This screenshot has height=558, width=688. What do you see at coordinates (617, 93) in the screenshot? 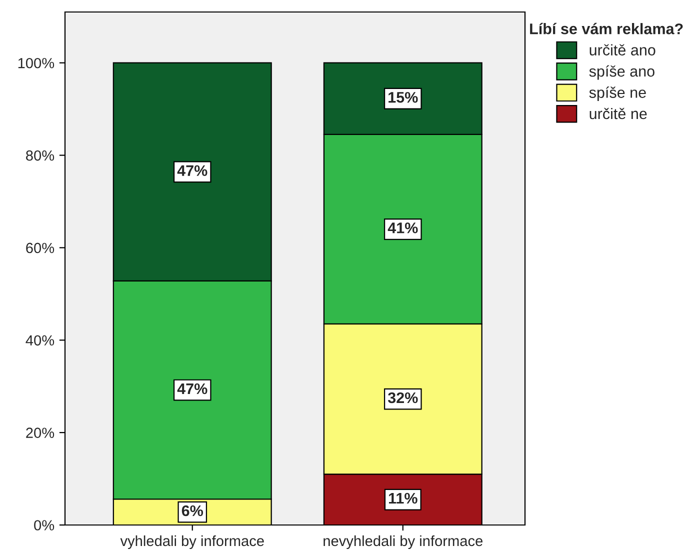
I see `legend-label: spíše ne` at bounding box center [617, 93].